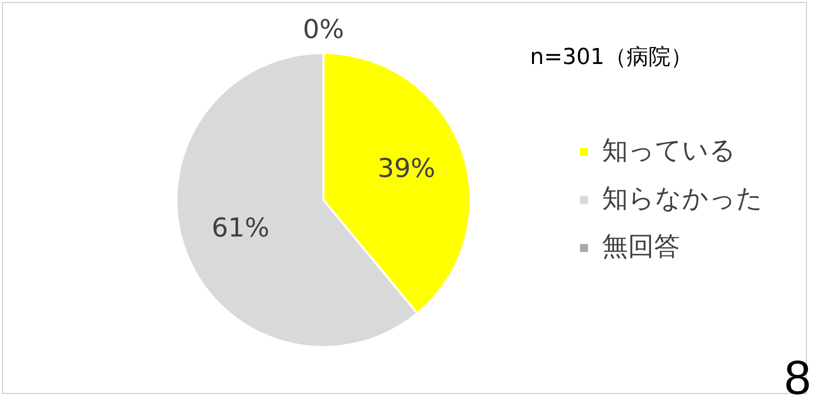 This screenshot has width=813, height=400. I want to click on legend-label: 無回答, so click(641, 247).